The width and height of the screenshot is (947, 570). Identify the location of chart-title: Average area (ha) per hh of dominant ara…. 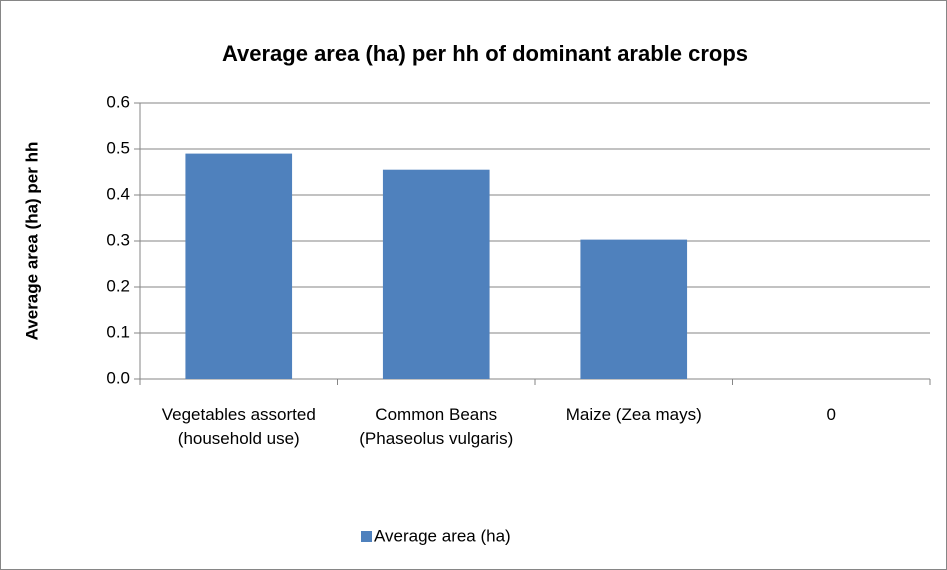
(485, 53).